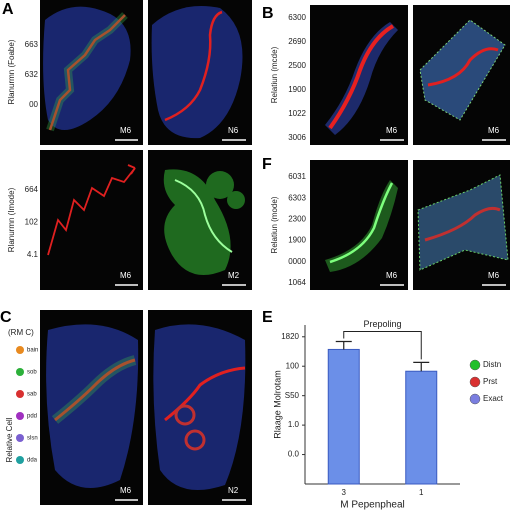 This screenshot has height=517, width=512. I want to click on y-tick-label: S50, so click(292, 395).